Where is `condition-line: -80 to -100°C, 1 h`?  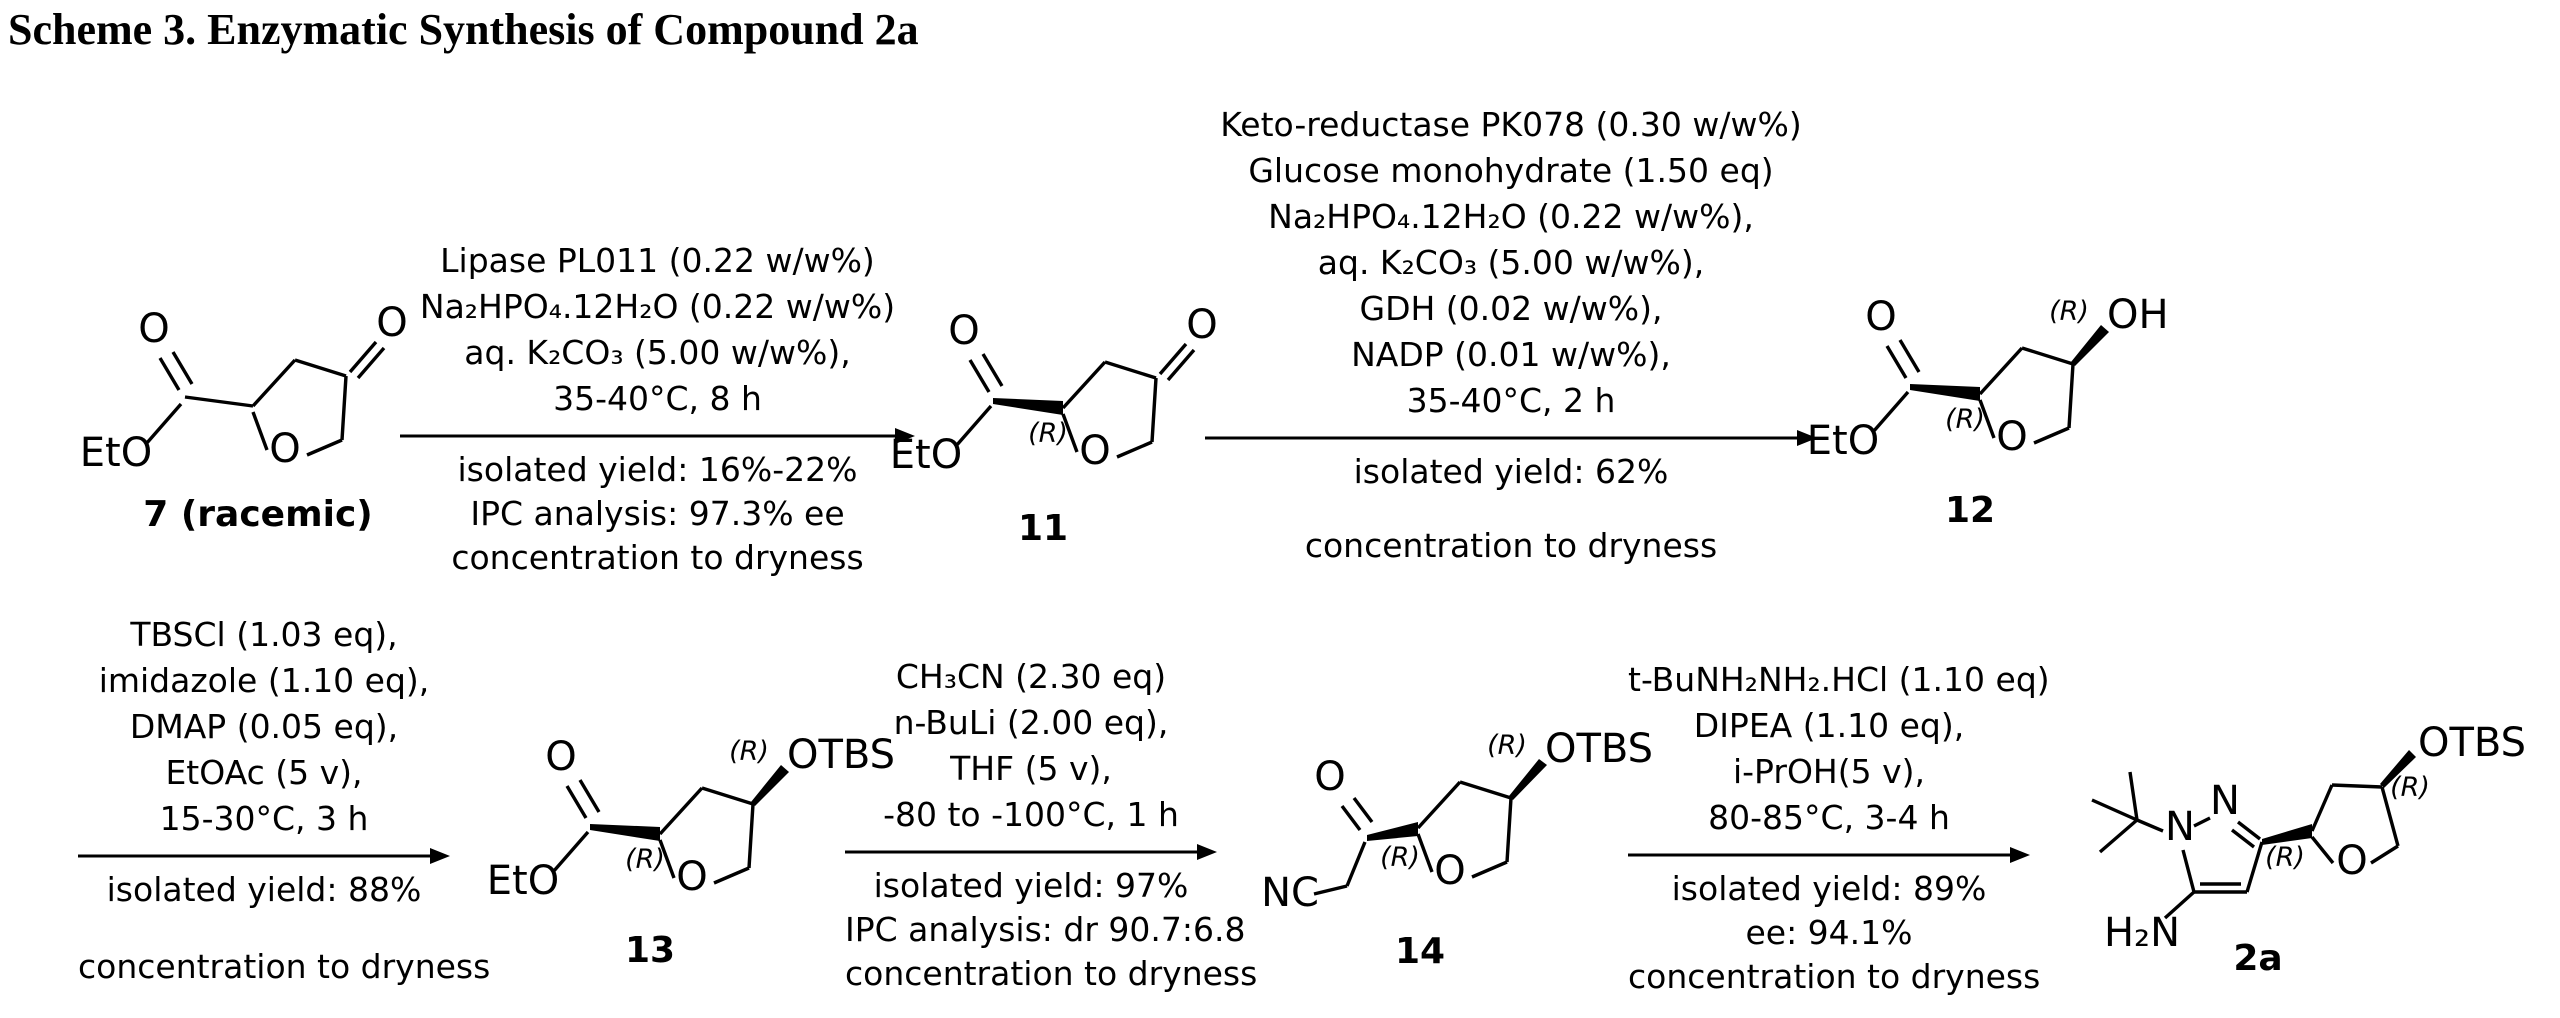 condition-line: -80 to -100°C, 1 h is located at coordinates (1031, 814).